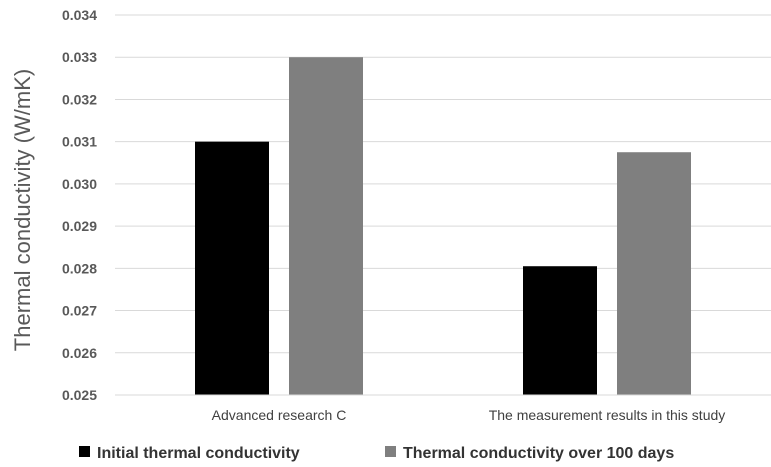  What do you see at coordinates (279, 415) in the screenshot?
I see `x-tick-label: Advanced research C` at bounding box center [279, 415].